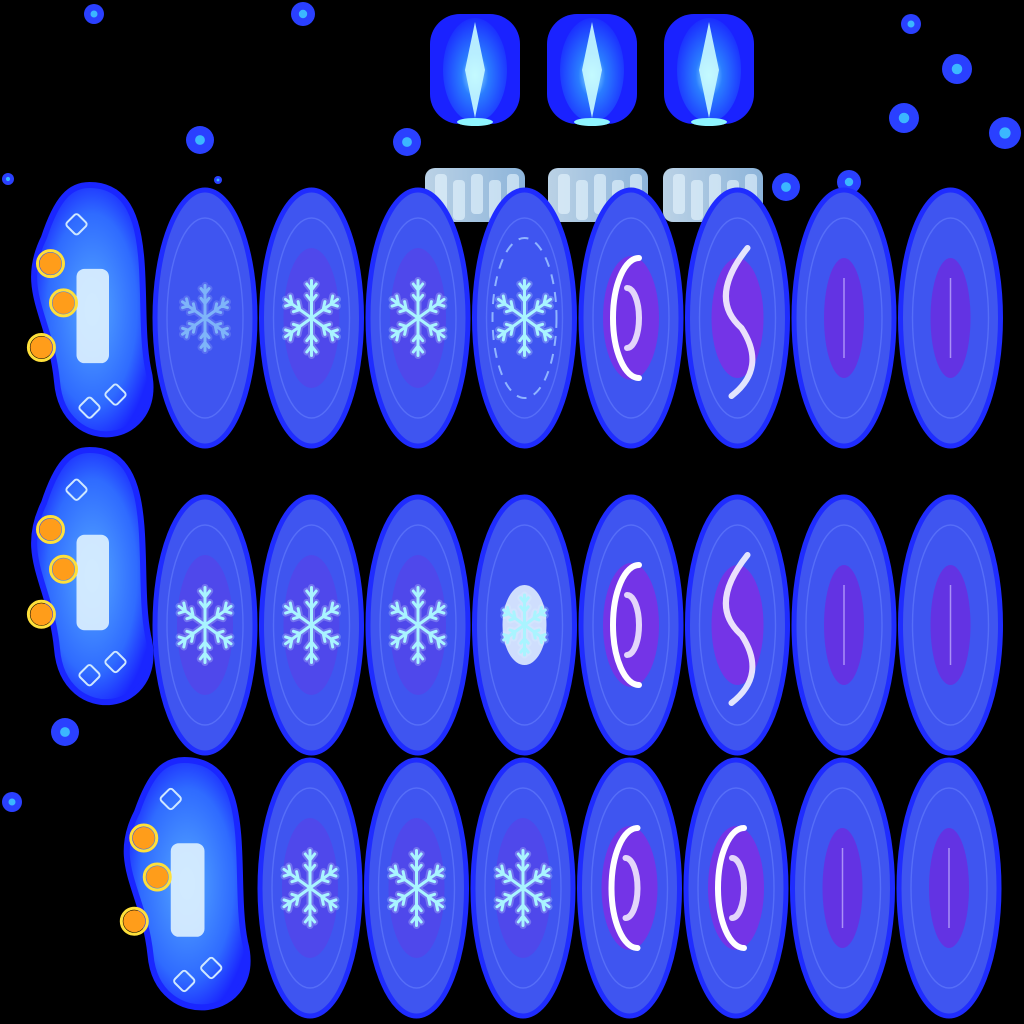 Image resolution: width=1024 pixels, height=1024 pixels. I want to click on effect-frame-flake-dim, so click(205, 318).